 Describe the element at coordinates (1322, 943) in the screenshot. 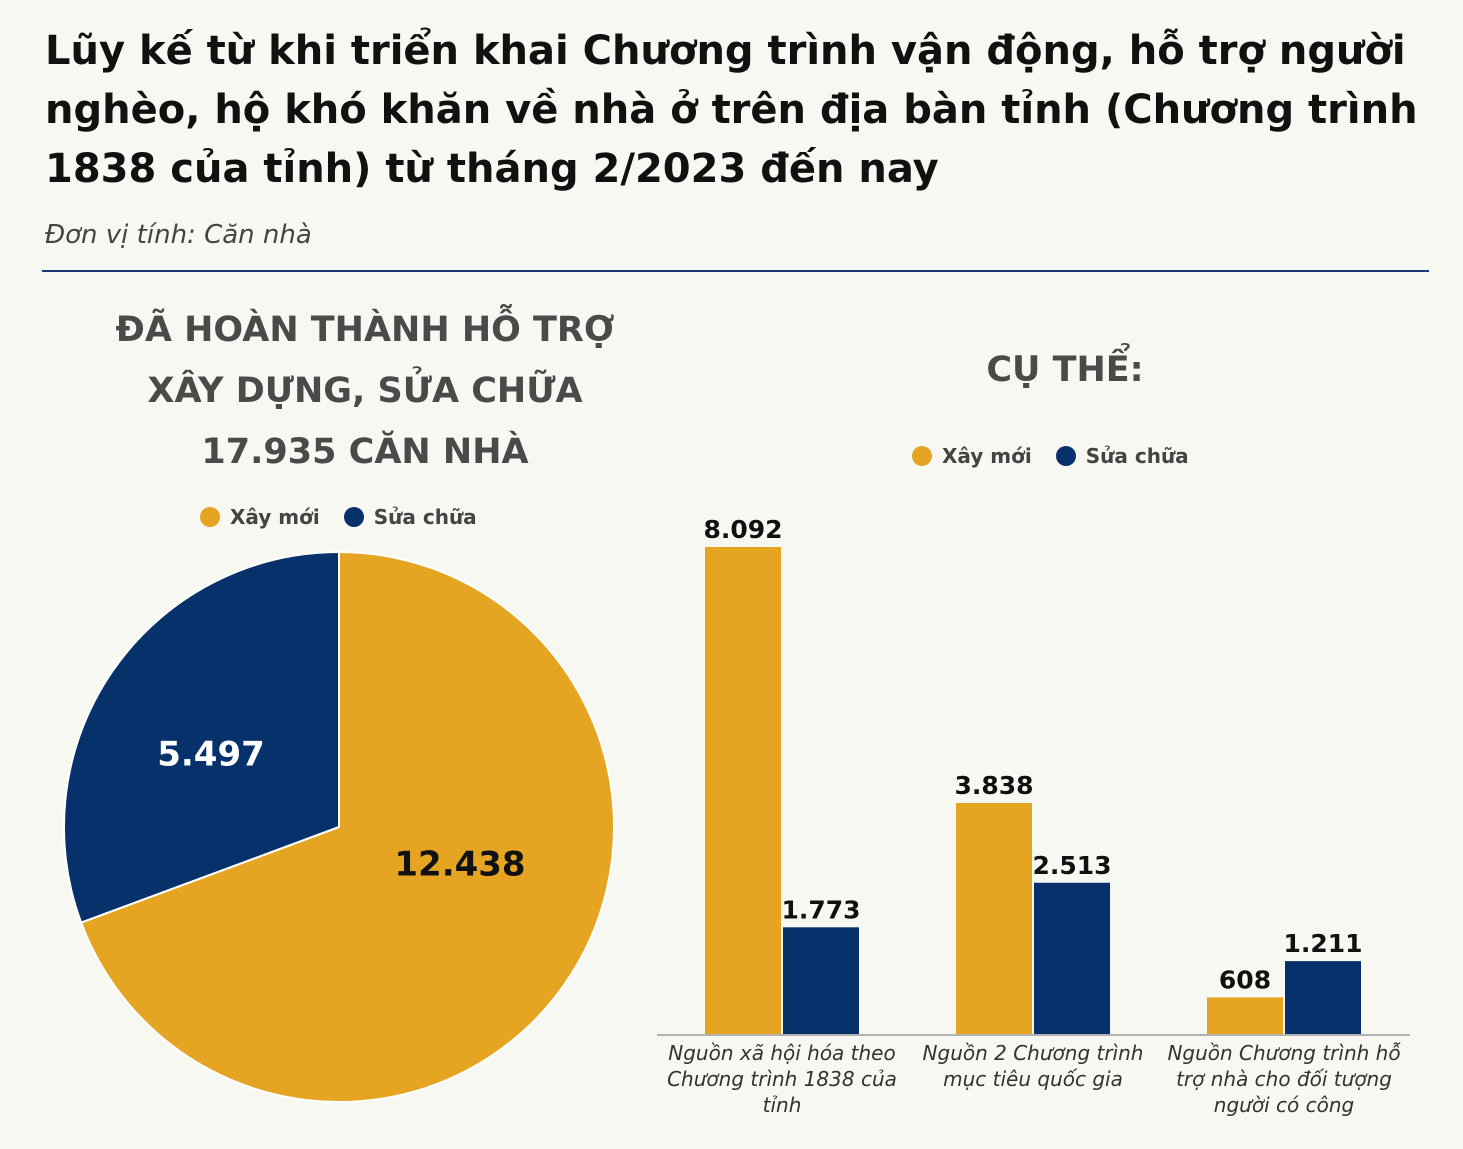

I see `bar-value-label: 1.211` at that location.